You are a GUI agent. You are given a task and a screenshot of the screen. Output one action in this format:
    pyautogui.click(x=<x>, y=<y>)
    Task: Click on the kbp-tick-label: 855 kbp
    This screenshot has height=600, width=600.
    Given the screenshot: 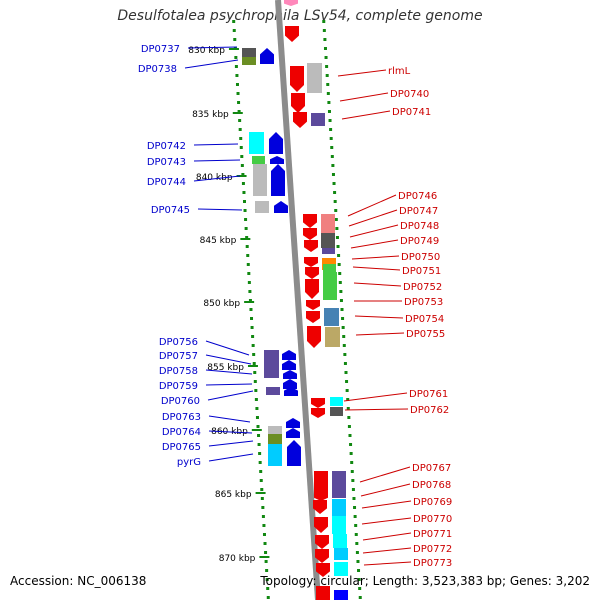 What is the action you would take?
    pyautogui.click(x=225, y=368)
    